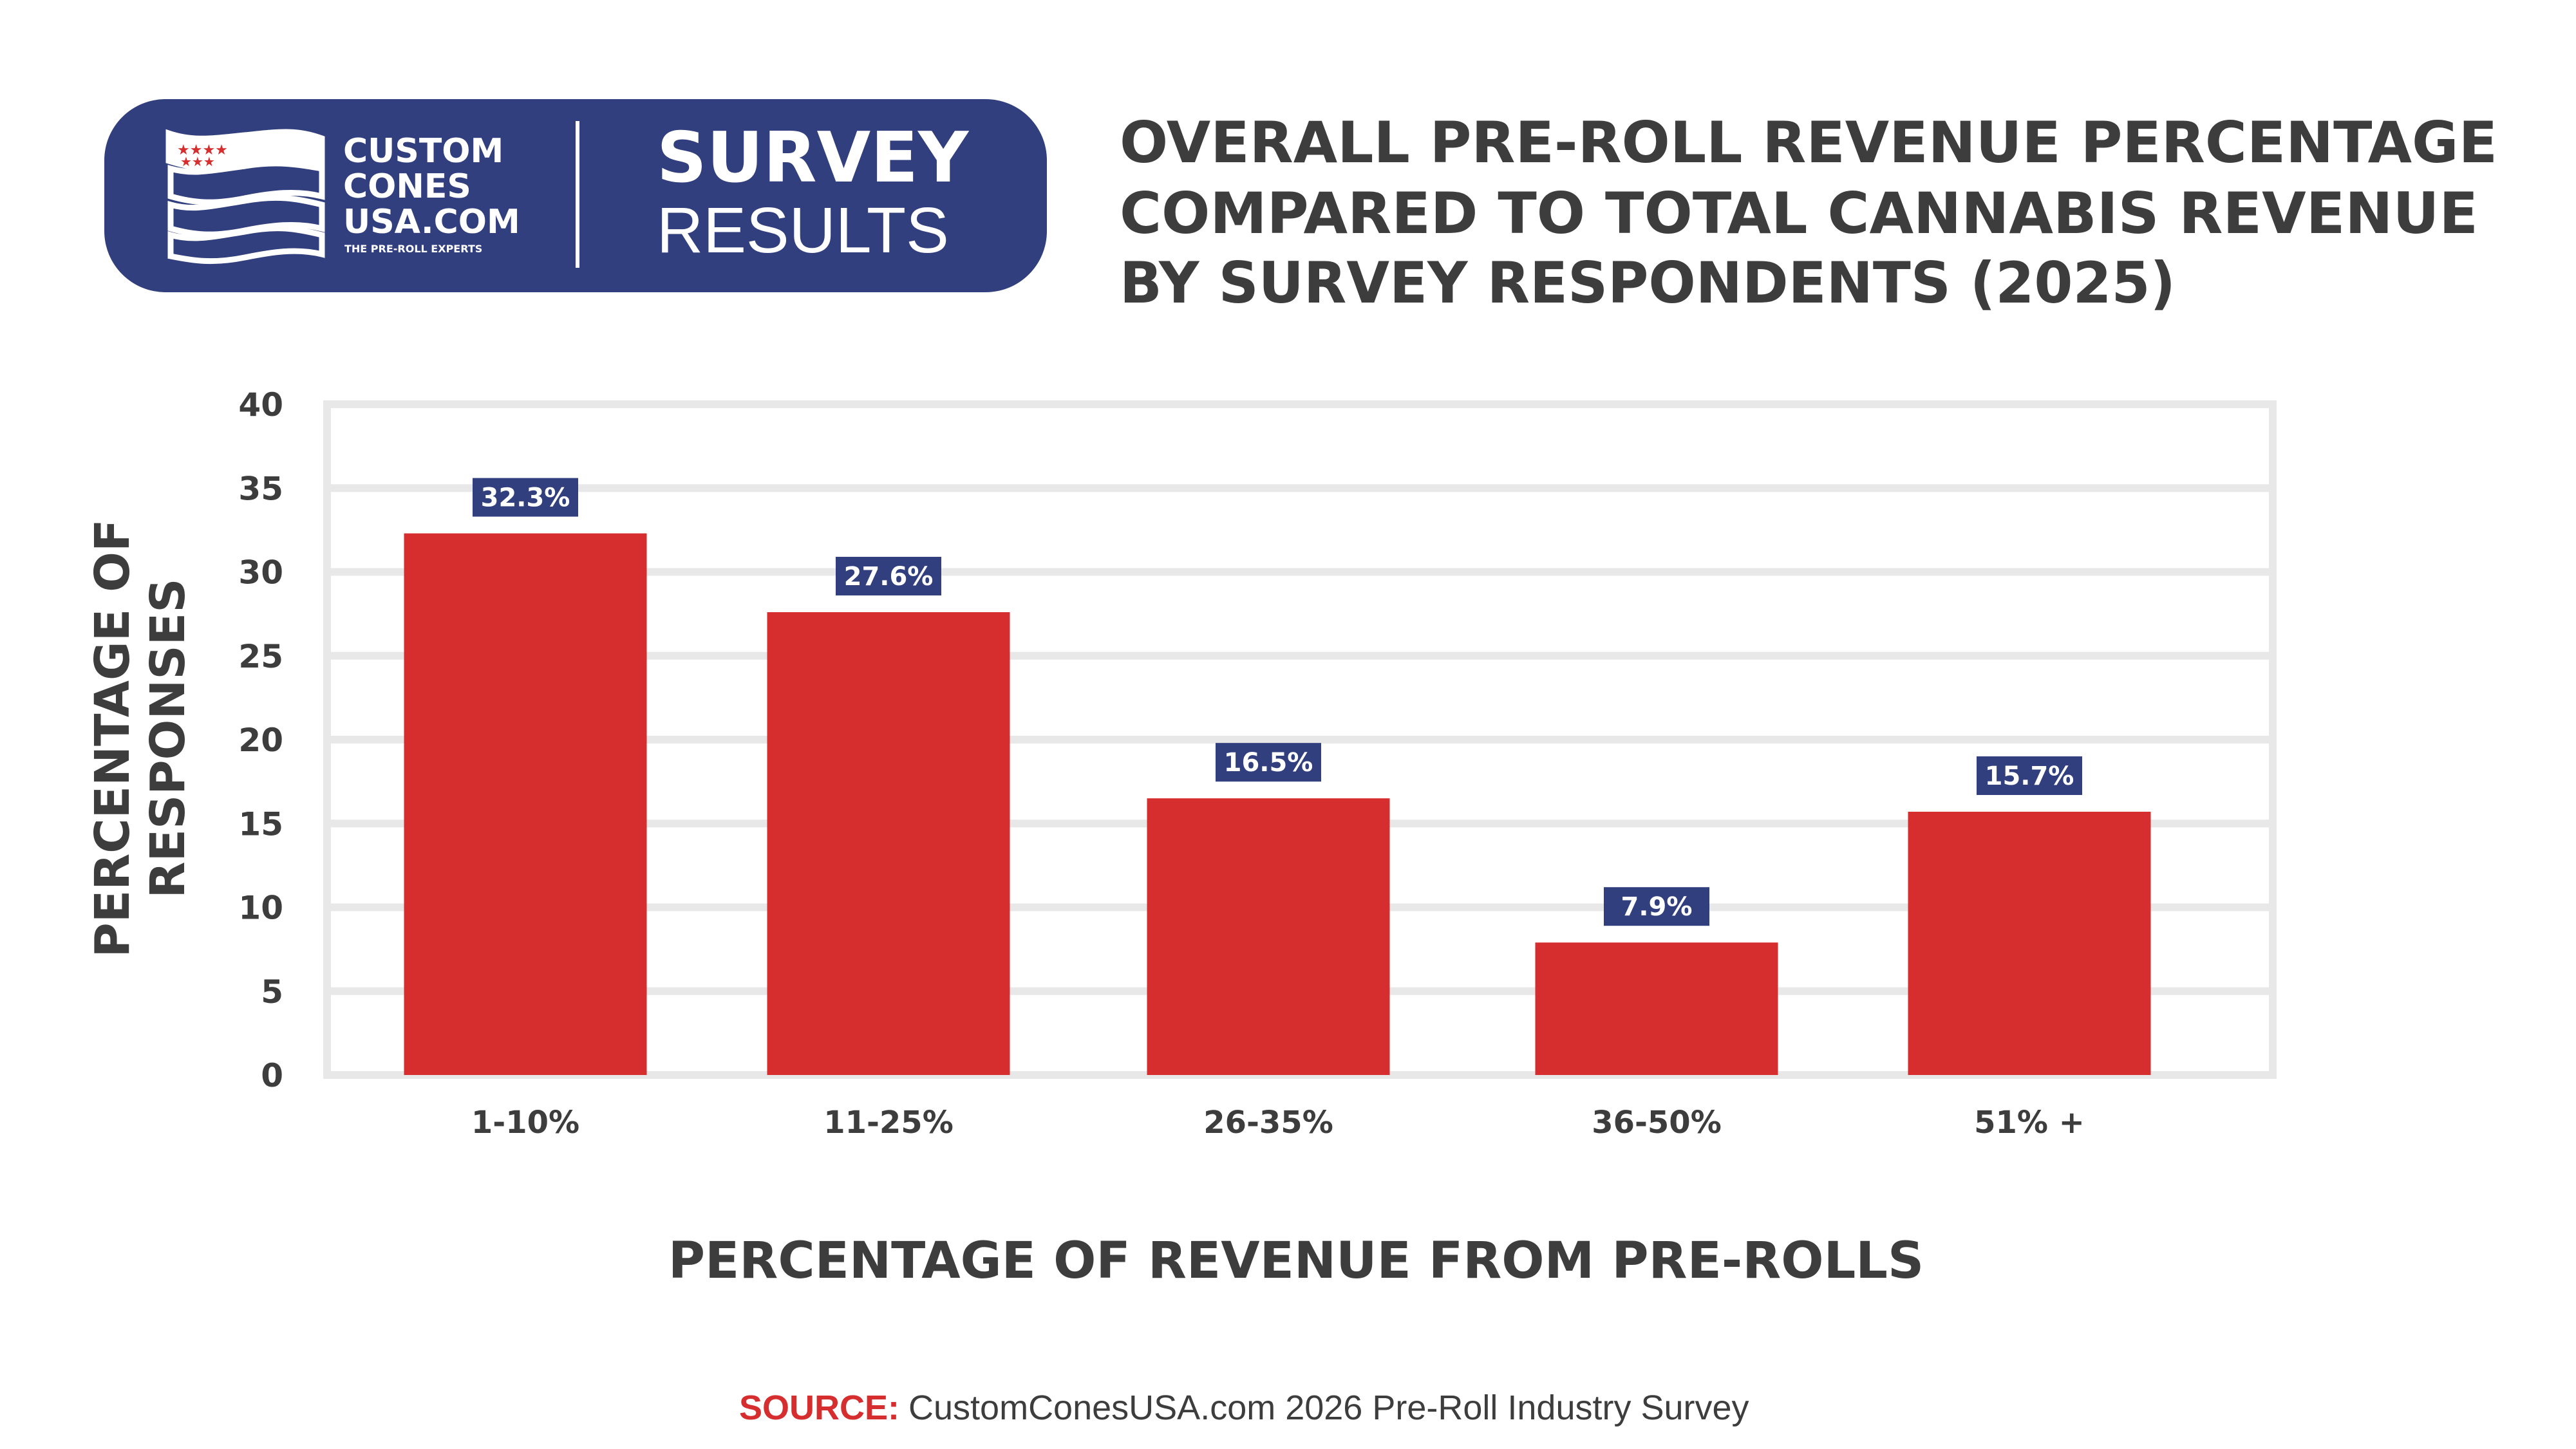 The height and width of the screenshot is (1449, 2576). I want to click on title-line-2: COMPARED TO TOTAL CANNABIS REVENUE, so click(1799, 213).